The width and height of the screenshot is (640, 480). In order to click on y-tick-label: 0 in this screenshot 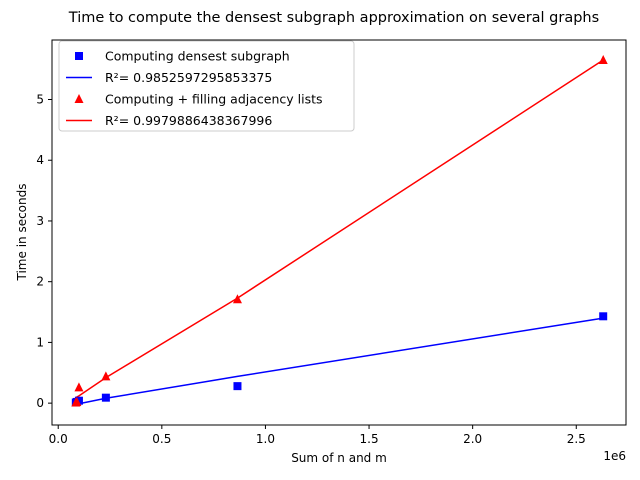, I will do `click(40, 403)`.